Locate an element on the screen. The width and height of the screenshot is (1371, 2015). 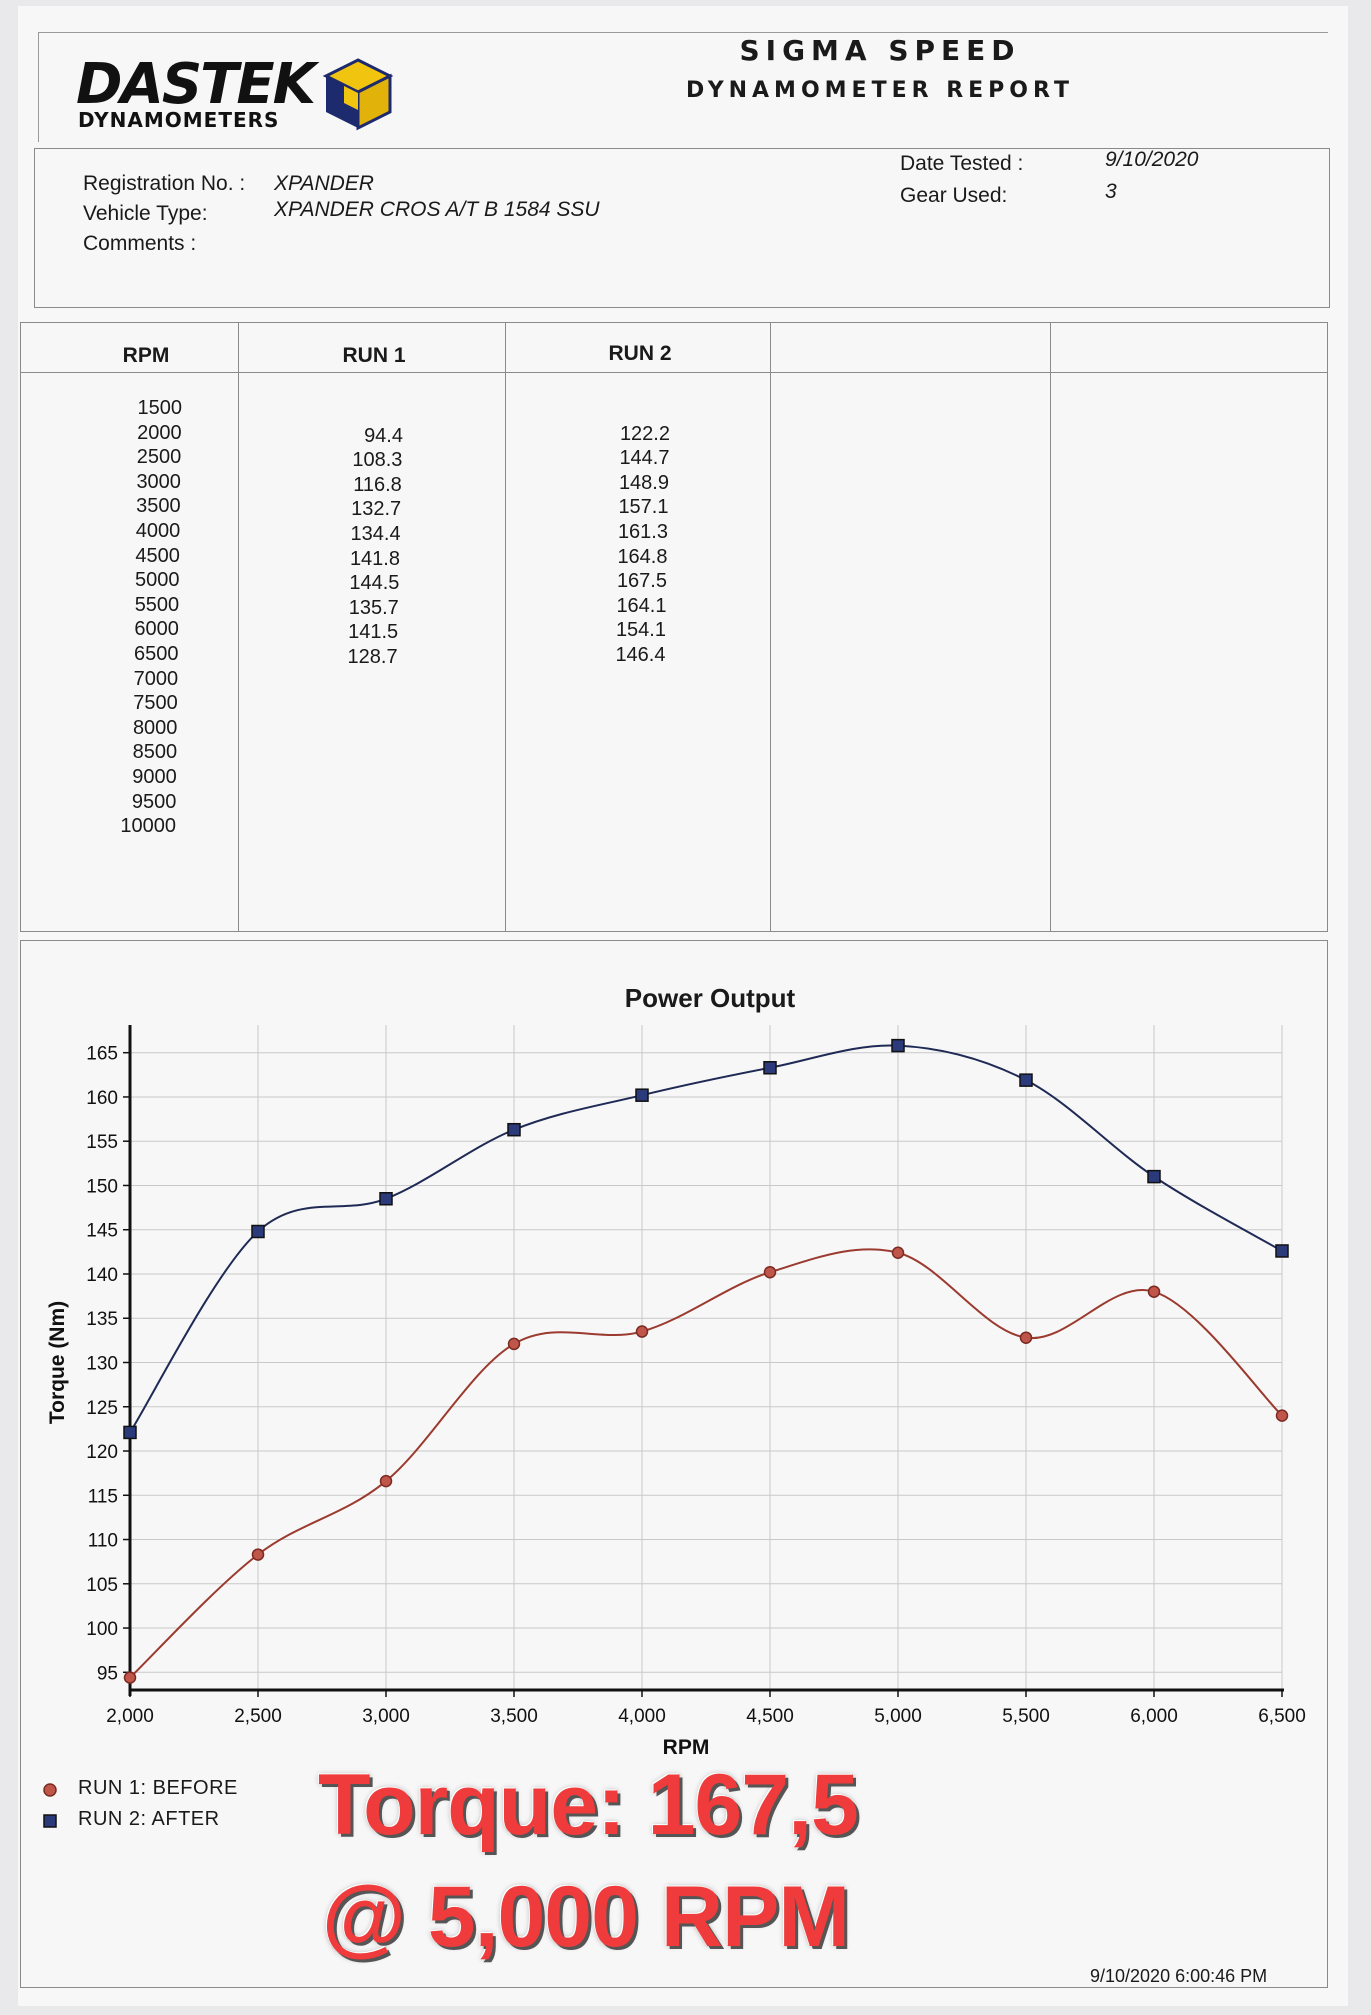
table-cell-run1: 108.3 is located at coordinates (377, 460).